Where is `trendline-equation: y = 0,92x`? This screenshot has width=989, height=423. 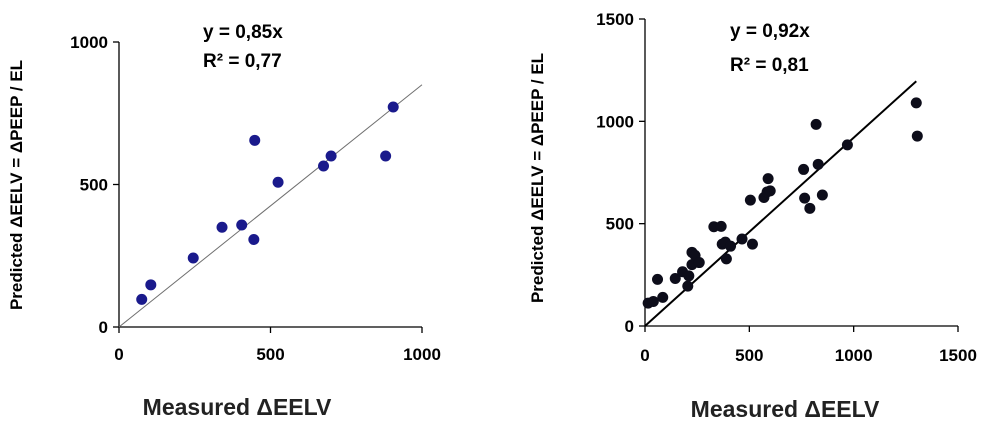
trendline-equation: y = 0,92x is located at coordinates (770, 31).